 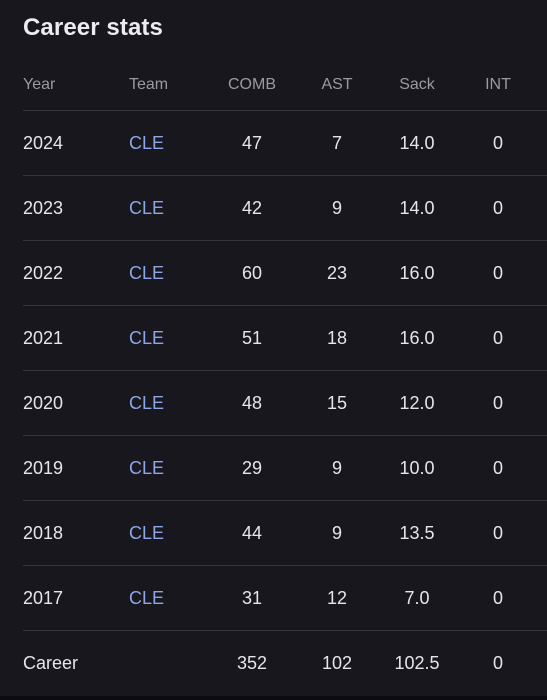 I want to click on comb-cell: 47, so click(x=252, y=142).